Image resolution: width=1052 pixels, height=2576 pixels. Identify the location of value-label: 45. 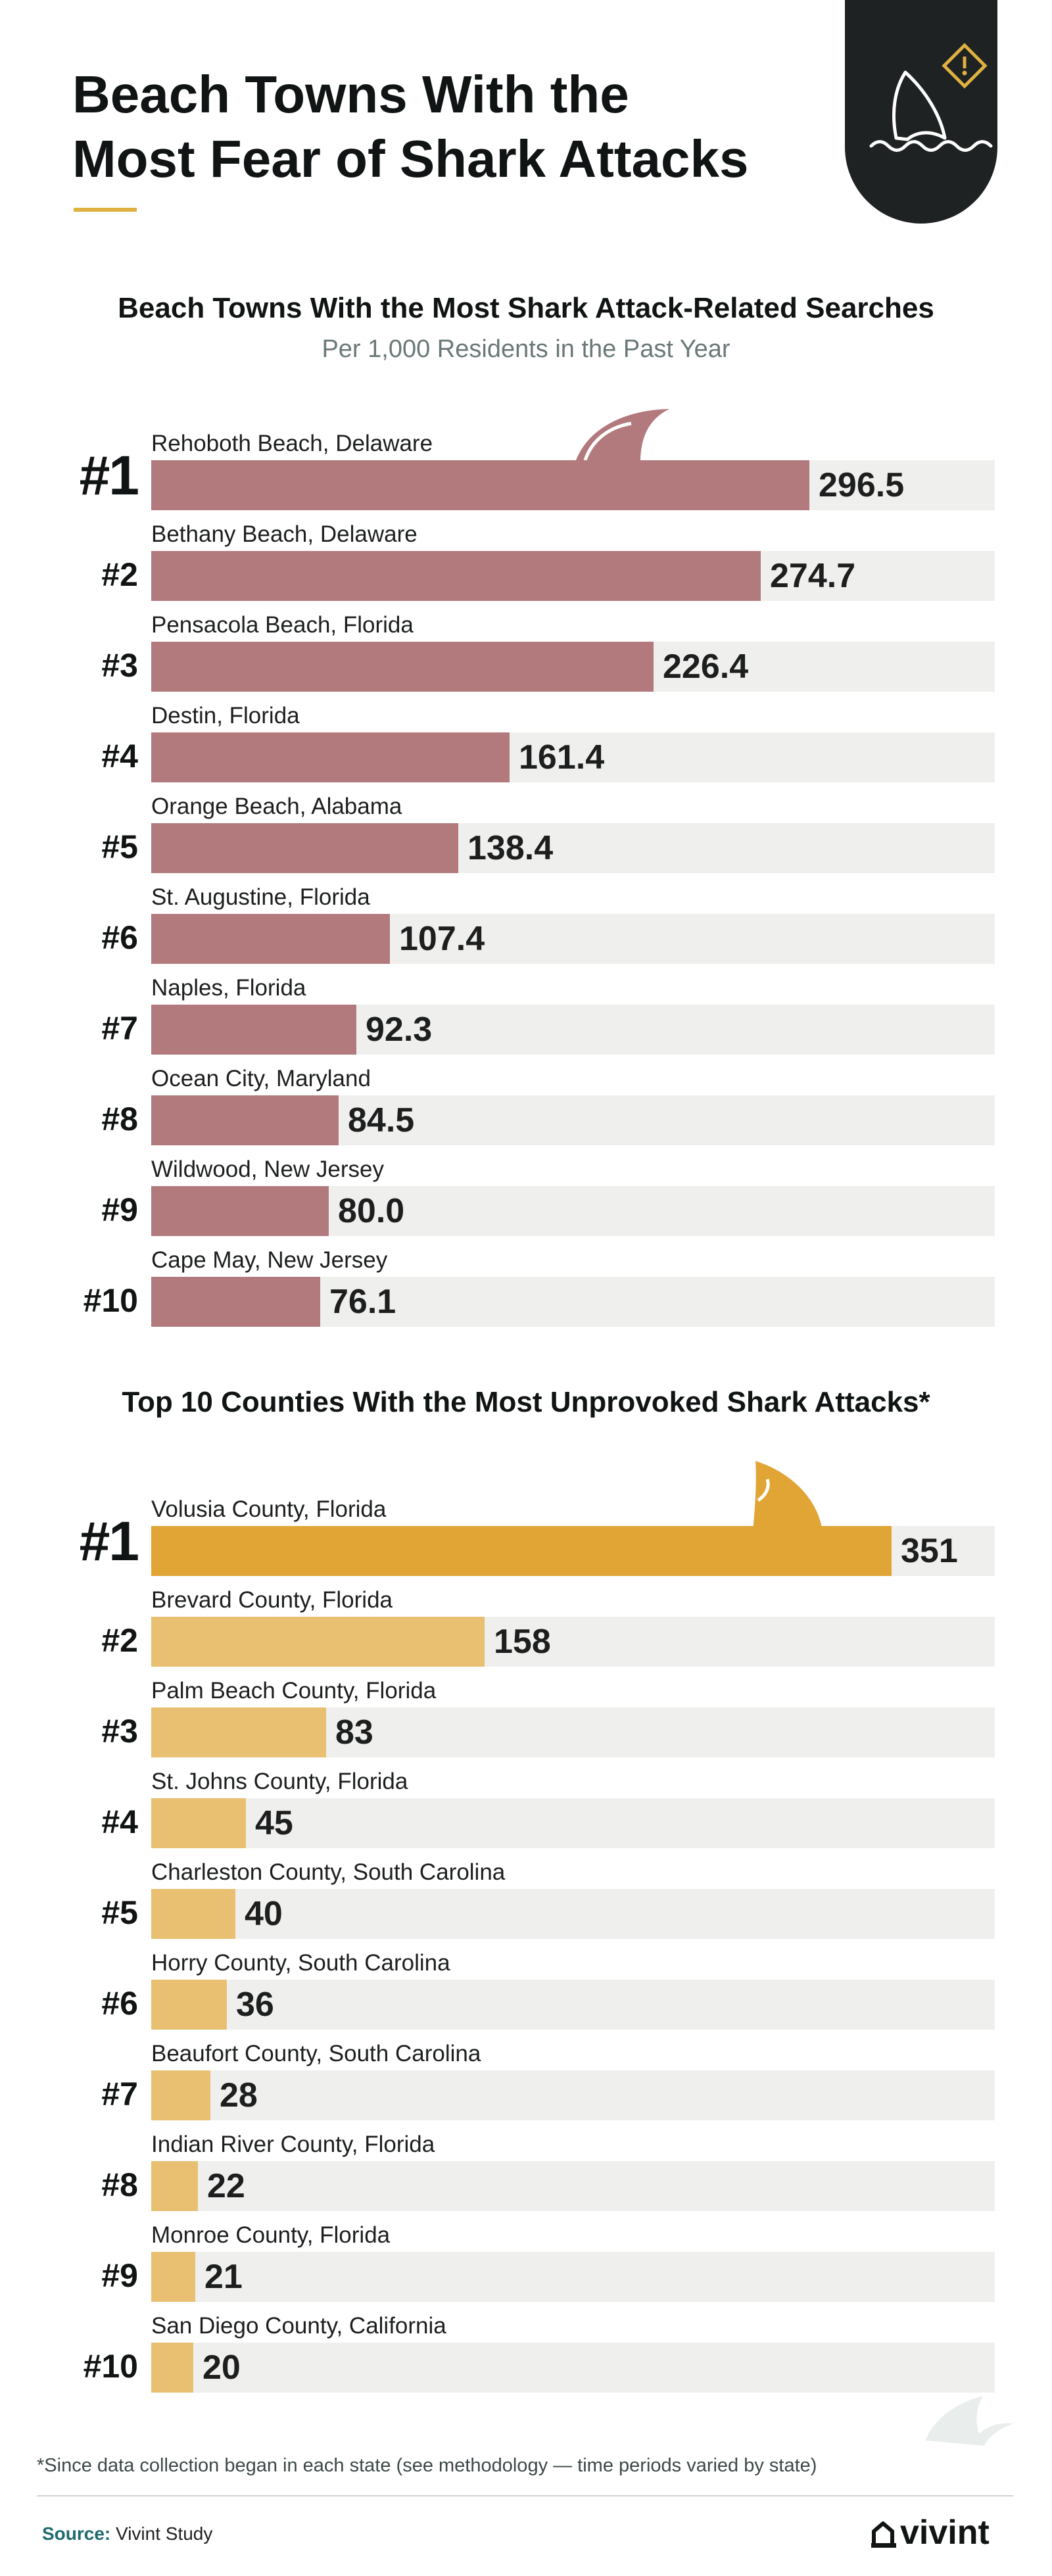
(274, 1823).